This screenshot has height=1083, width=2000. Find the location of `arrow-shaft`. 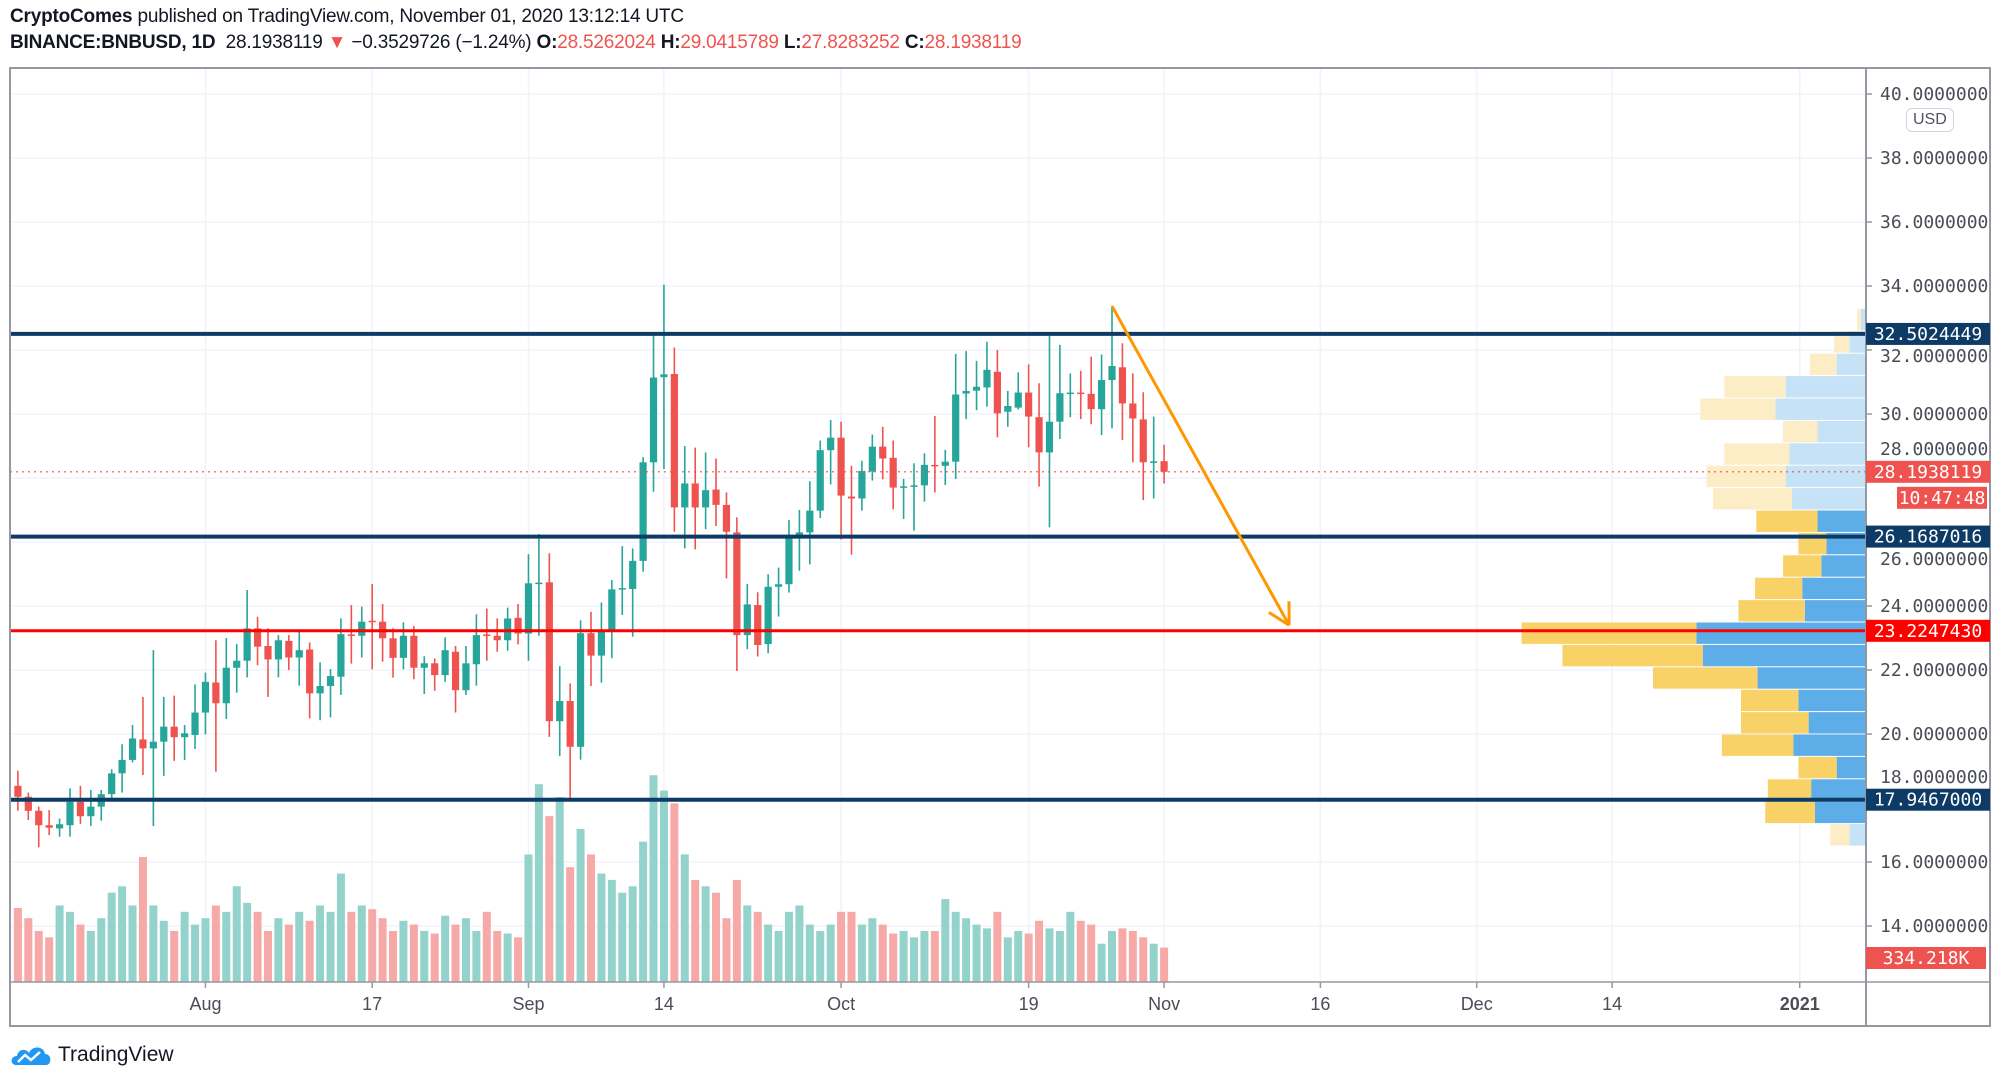

arrow-shaft is located at coordinates (1200, 465).